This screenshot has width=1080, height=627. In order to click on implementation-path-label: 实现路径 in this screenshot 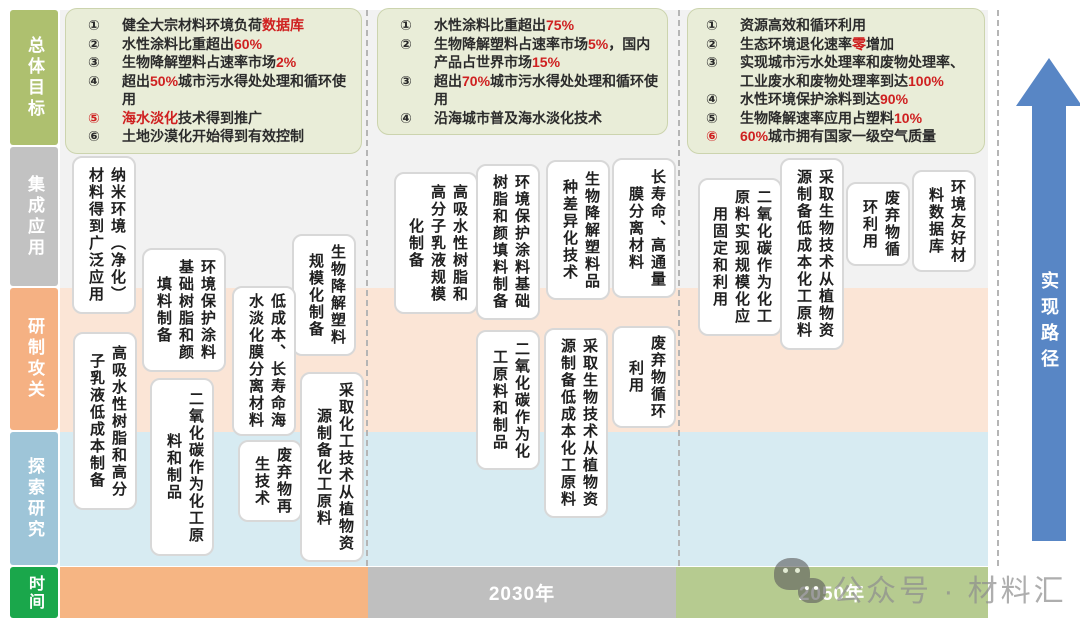, I will do `click(1049, 322)`.